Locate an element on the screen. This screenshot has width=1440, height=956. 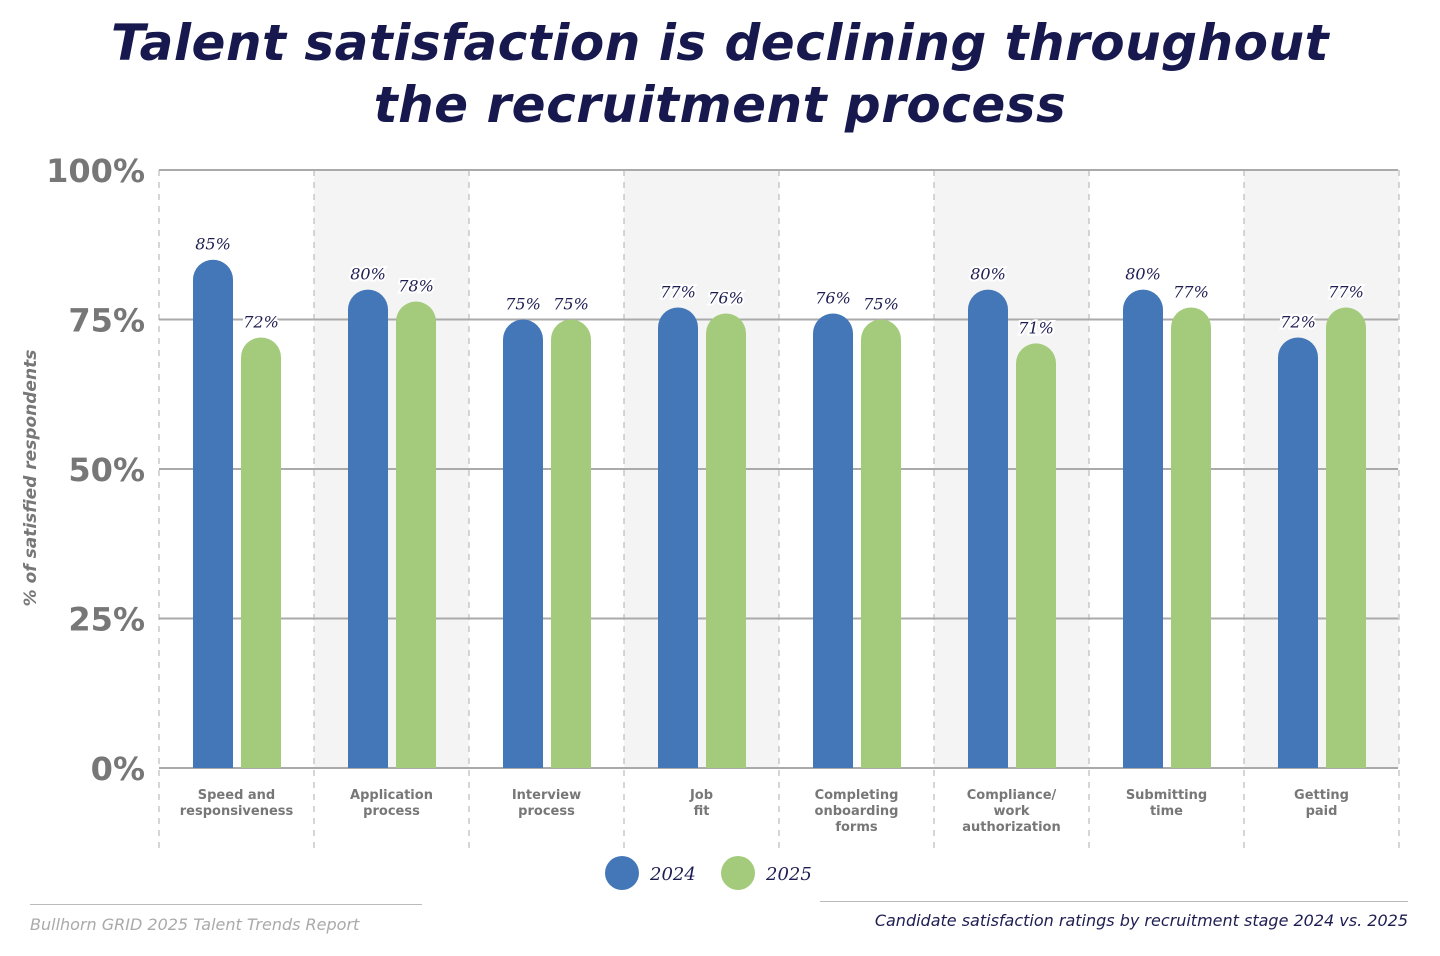
category-label: time is located at coordinates (1166, 811).